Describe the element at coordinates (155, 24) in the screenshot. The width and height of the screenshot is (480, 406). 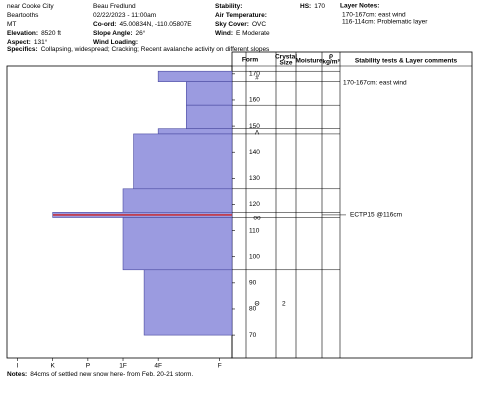
I see `field-value: 45.00834N, -110.05807E` at that location.